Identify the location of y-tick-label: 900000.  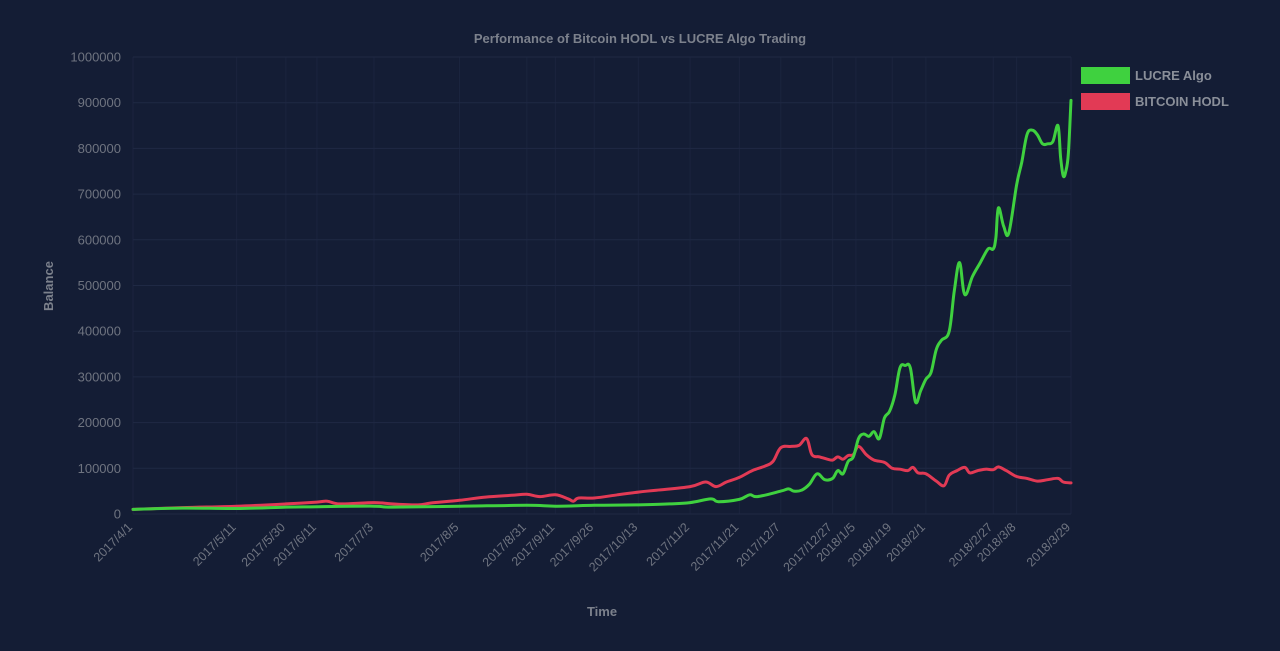
(99, 102).